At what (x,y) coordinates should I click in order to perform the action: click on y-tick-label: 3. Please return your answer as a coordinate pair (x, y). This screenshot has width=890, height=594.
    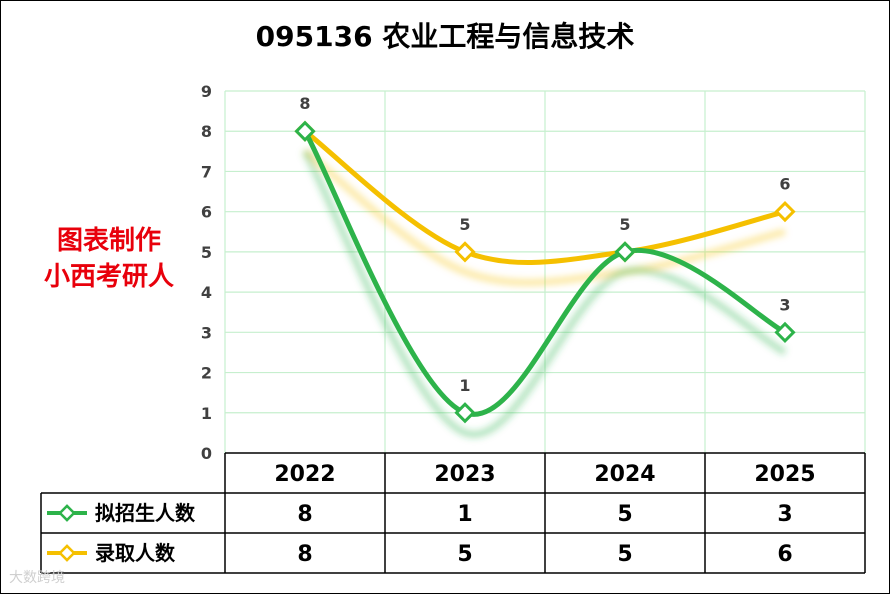
    Looking at the image, I should click on (206, 332).